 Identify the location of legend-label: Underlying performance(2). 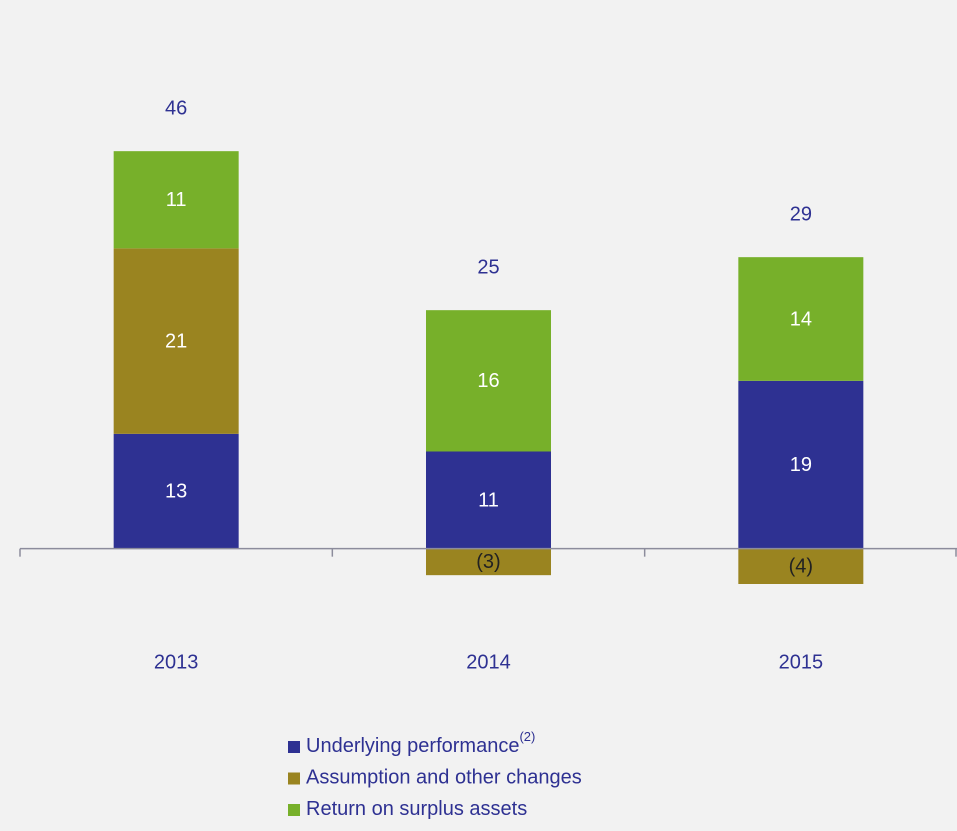
(420, 743).